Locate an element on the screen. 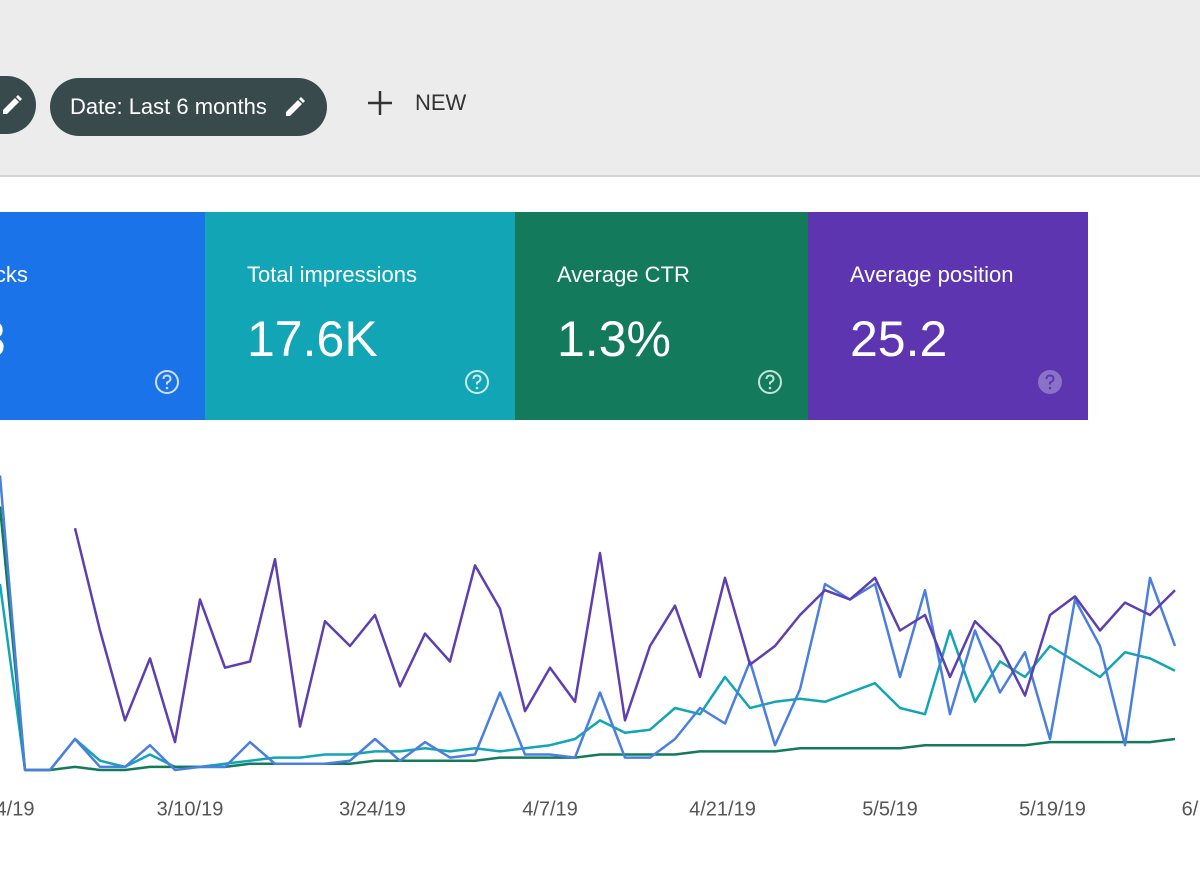  x-tick-label: 3/10/19 is located at coordinates (190, 809).